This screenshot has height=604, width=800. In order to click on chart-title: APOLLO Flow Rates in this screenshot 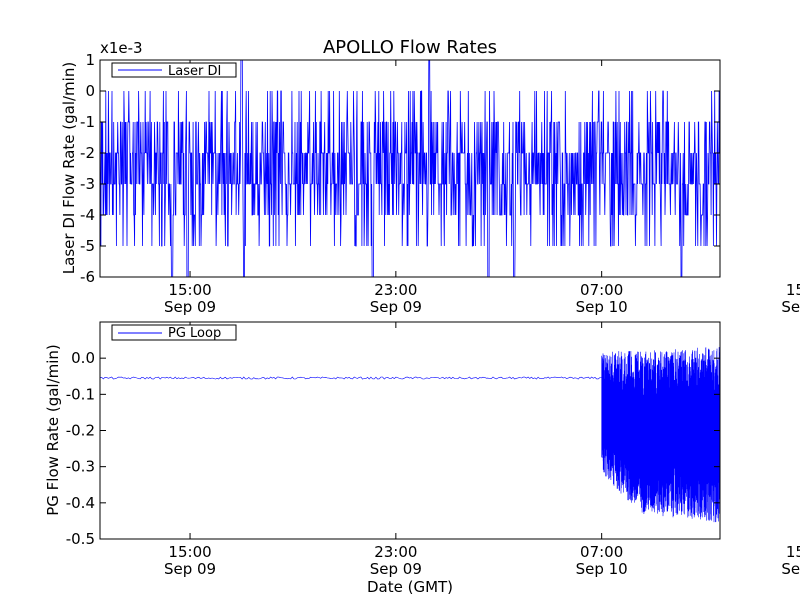, I will do `click(410, 47)`.